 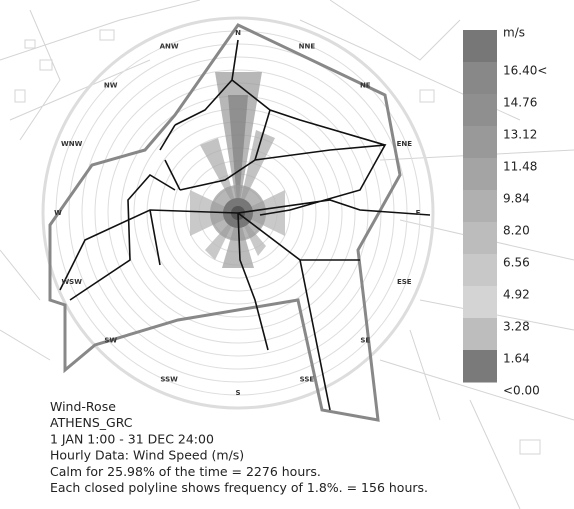 I want to click on rose-petals, so click(x=237, y=170).